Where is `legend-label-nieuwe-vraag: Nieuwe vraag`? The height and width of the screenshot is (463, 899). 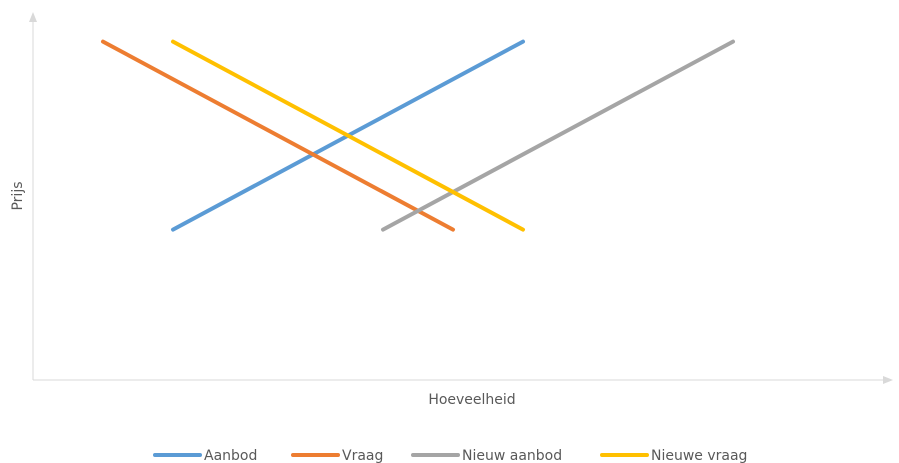 legend-label-nieuwe-vraag: Nieuwe vraag is located at coordinates (699, 455).